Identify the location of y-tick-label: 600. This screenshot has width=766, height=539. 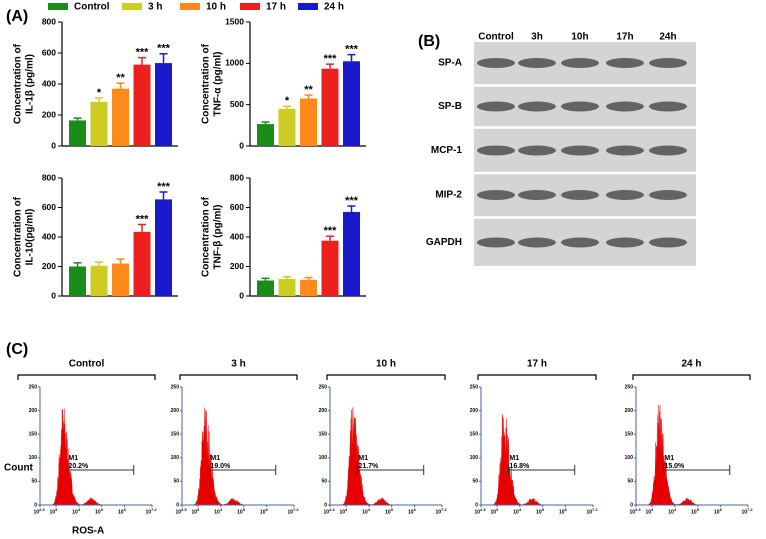
(49, 52).